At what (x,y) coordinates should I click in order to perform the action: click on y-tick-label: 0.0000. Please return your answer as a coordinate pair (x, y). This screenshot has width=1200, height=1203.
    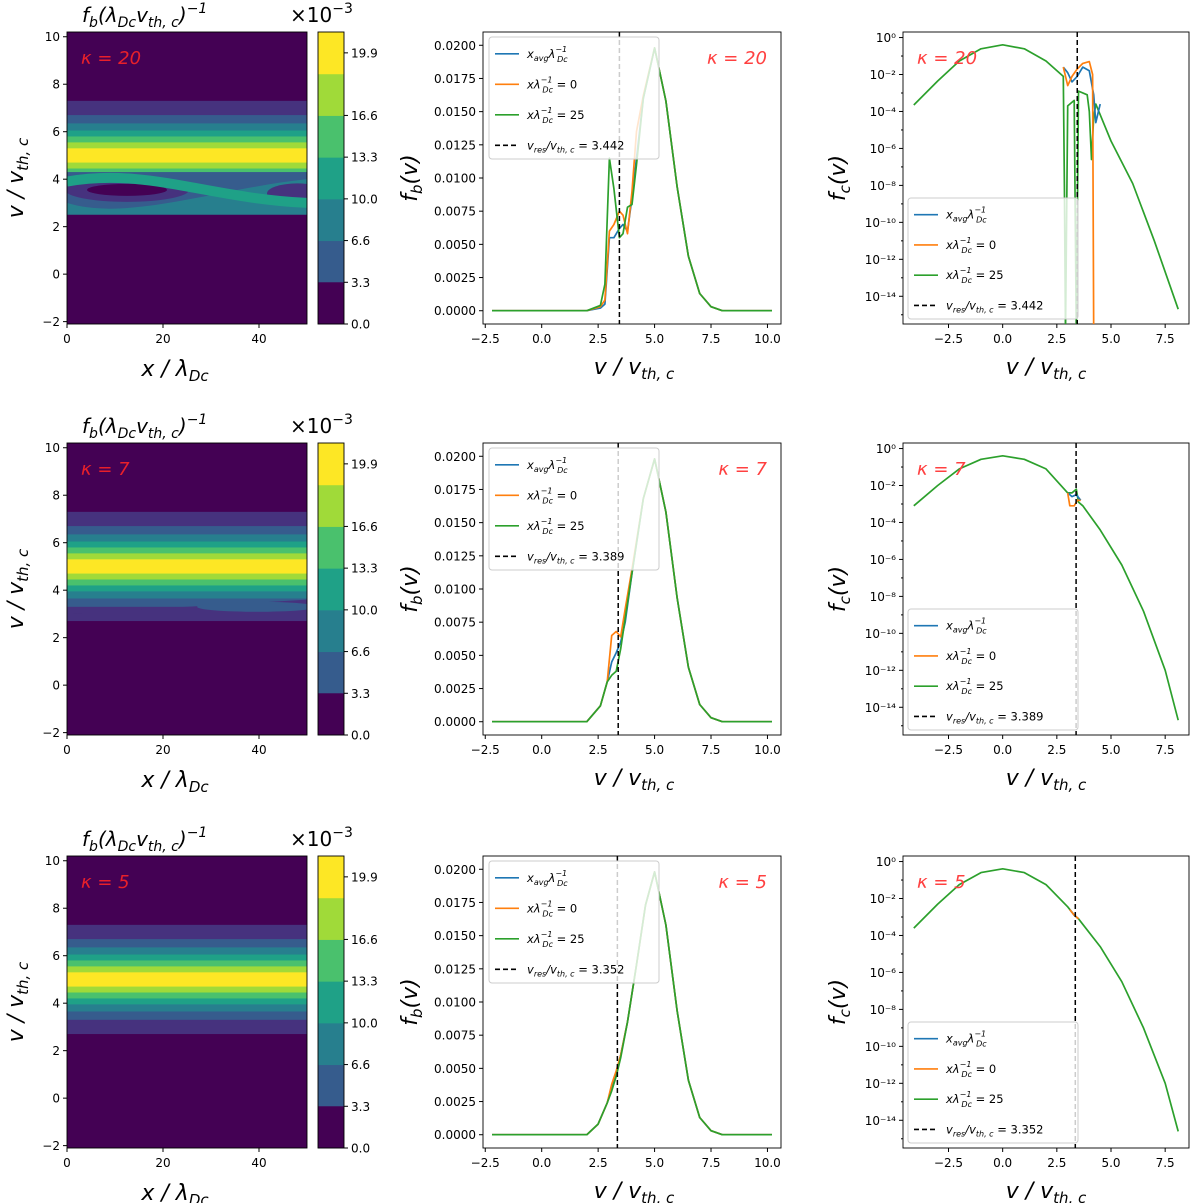
    Looking at the image, I should click on (455, 311).